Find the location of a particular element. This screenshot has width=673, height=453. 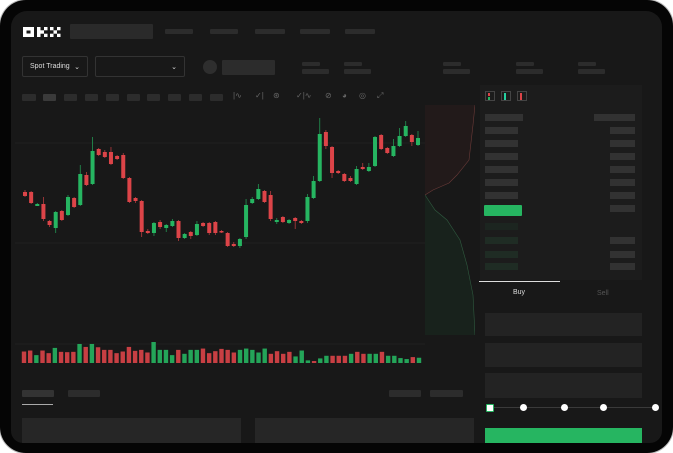

okx-logo is located at coordinates (43, 31).